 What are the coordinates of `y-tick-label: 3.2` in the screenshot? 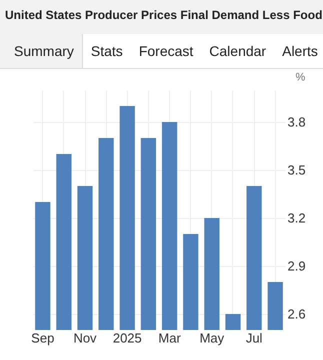 It's located at (297, 218).